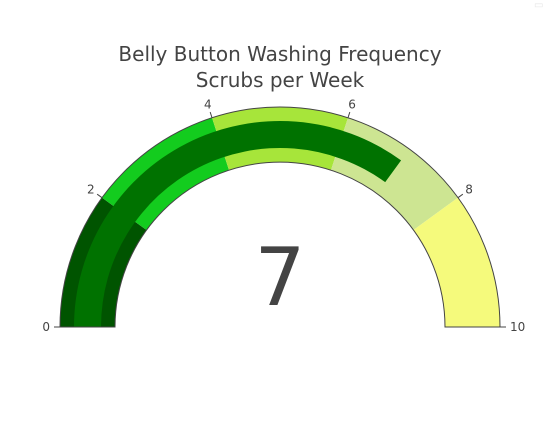 Image resolution: width=560 pixels, height=422 pixels. What do you see at coordinates (539, 5) in the screenshot?
I see `modebar-icon: ▭` at bounding box center [539, 5].